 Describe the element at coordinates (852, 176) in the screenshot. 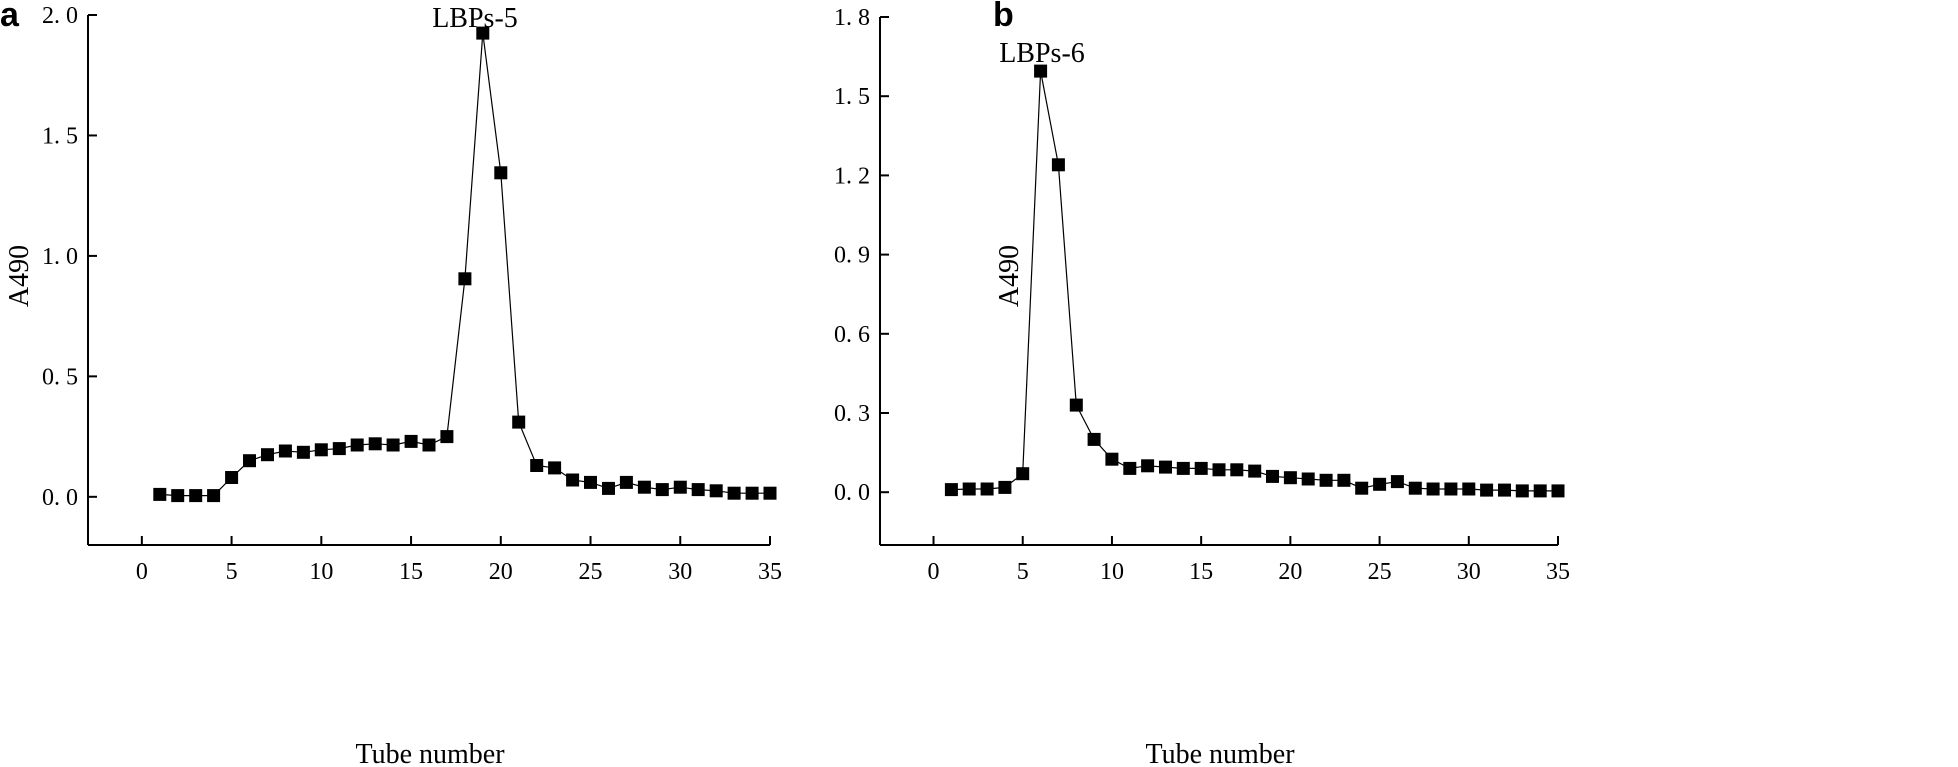

I see `panel-b-y-tick-label: 1. 2` at that location.